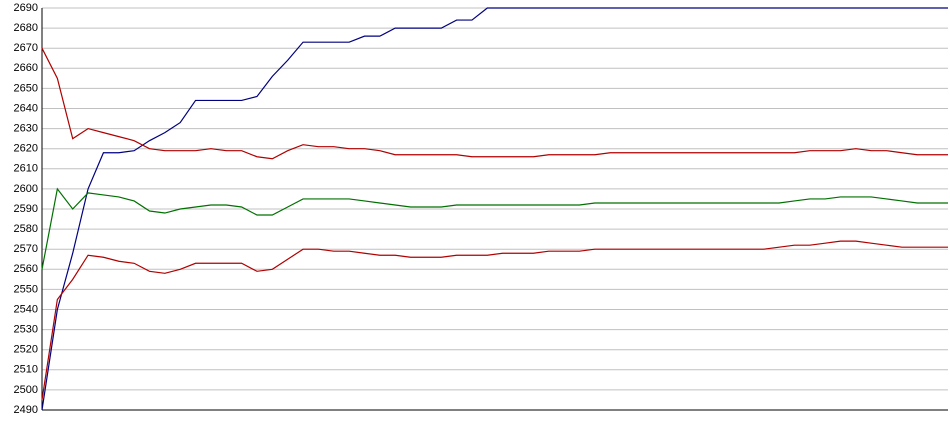  What do you see at coordinates (26, 28) in the screenshot?
I see `y-tick-label: 2680` at bounding box center [26, 28].